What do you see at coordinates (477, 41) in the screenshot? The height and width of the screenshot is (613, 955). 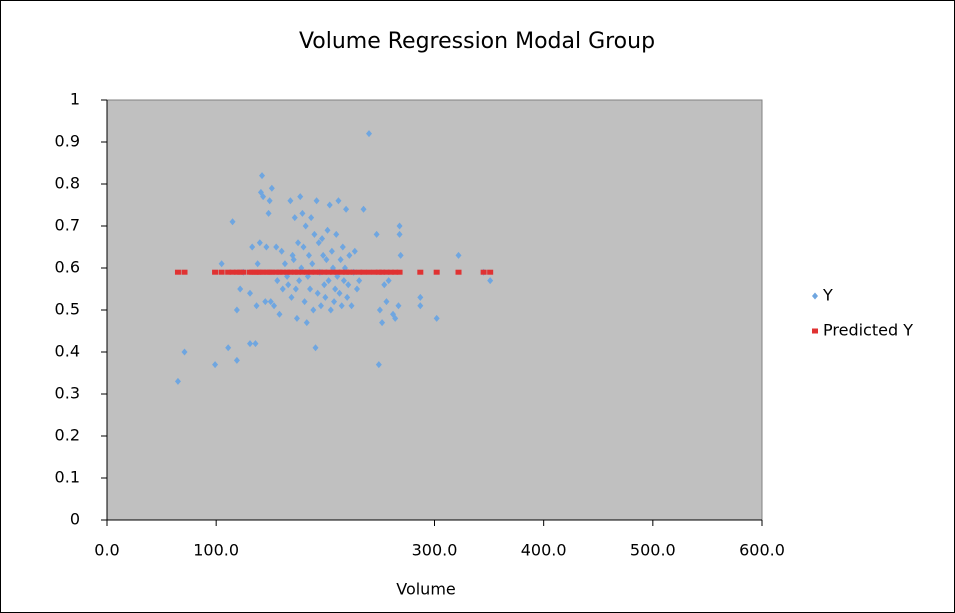 I see `chart-title: Volume Regression Modal Group` at bounding box center [477, 41].